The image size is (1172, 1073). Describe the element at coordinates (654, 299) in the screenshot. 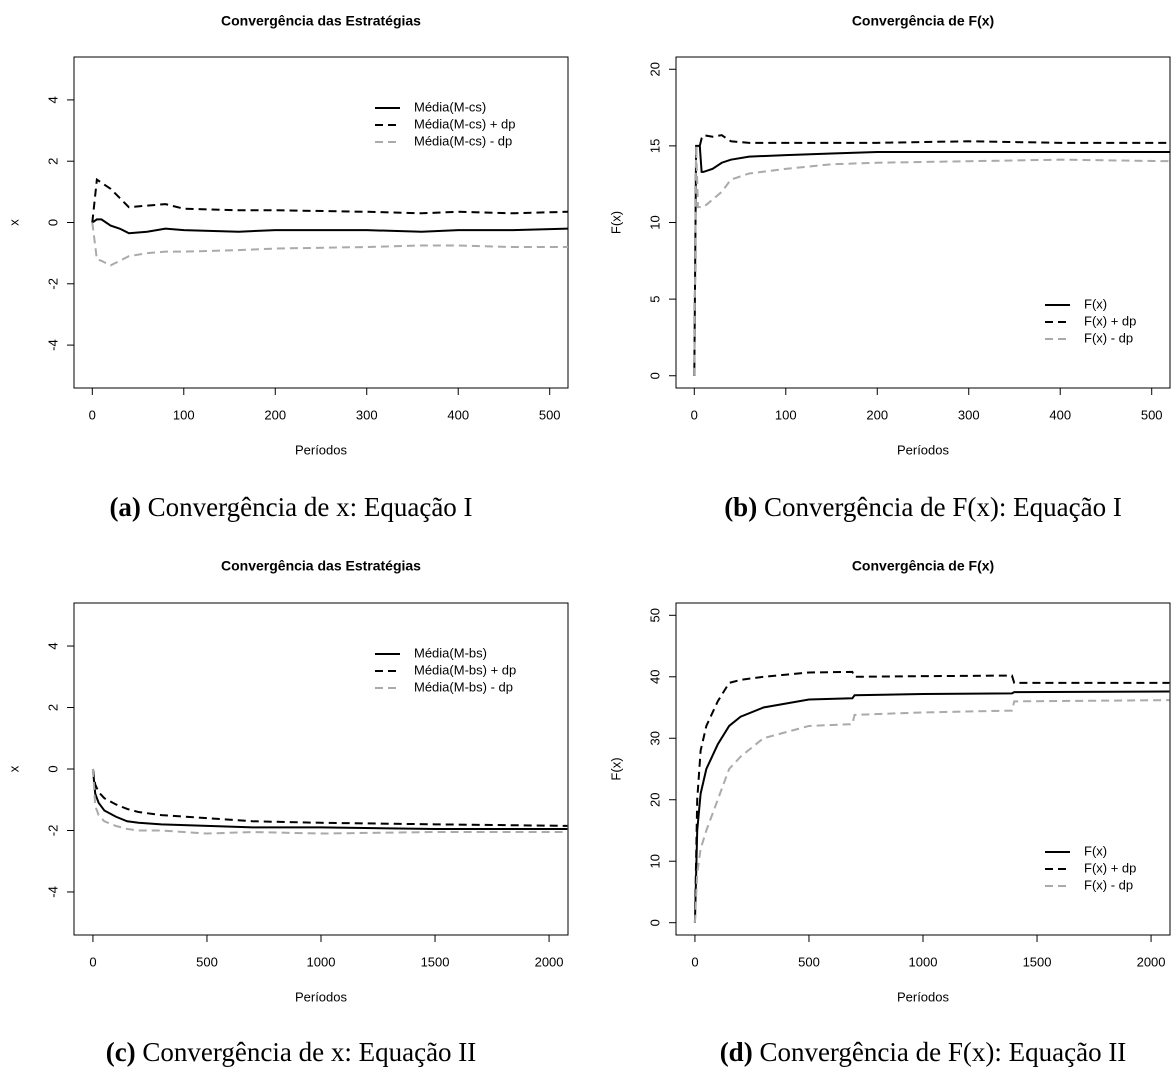

I see `y-tick-label: 5` at that location.